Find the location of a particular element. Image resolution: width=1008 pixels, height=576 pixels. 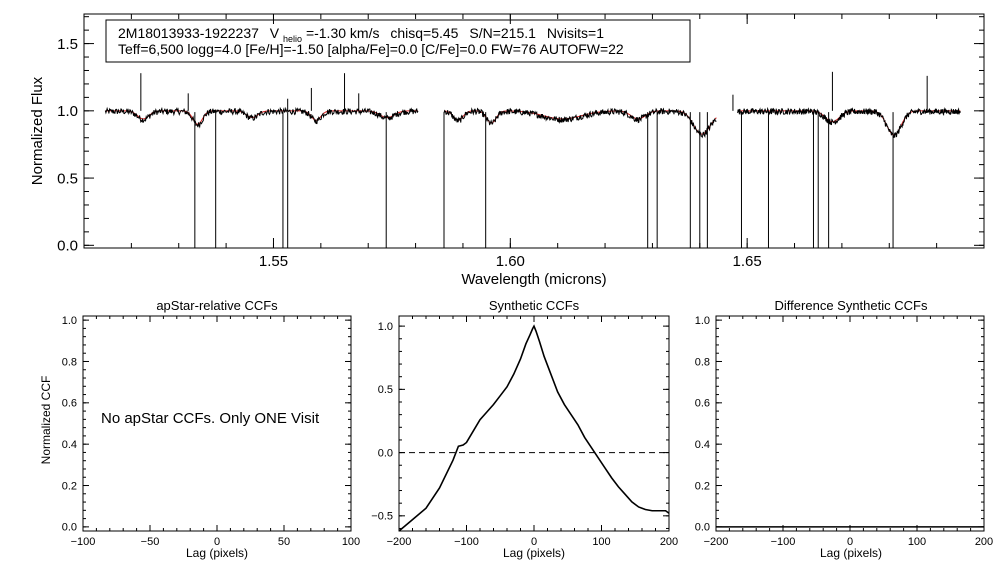

synthetic-ccf-y-tick-label: 0.5 is located at coordinates (385, 390).